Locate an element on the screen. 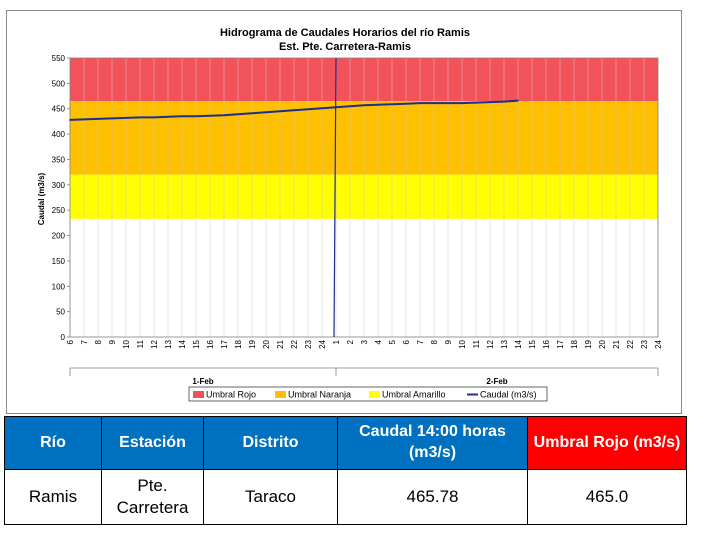 Image resolution: width=721 pixels, height=533 pixels. day-label: 2-Feb is located at coordinates (496, 381).